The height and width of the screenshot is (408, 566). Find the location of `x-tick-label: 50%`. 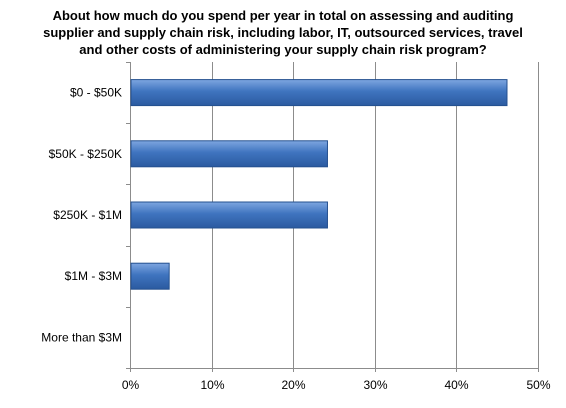

x-tick-label: 50% is located at coordinates (538, 385).